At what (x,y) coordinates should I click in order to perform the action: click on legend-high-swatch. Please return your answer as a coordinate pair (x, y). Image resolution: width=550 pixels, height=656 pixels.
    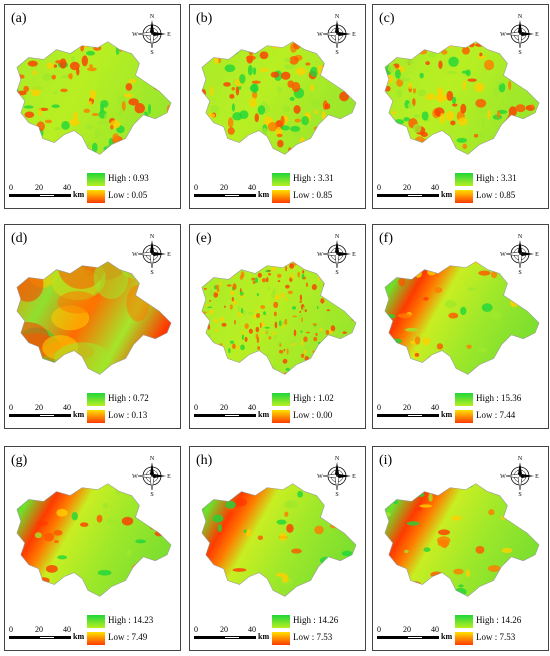
    Looking at the image, I should click on (464, 399).